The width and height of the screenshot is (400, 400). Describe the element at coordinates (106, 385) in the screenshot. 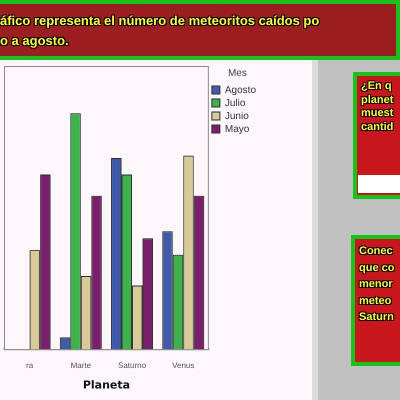

I see `x-axis-title: Planeta` at that location.